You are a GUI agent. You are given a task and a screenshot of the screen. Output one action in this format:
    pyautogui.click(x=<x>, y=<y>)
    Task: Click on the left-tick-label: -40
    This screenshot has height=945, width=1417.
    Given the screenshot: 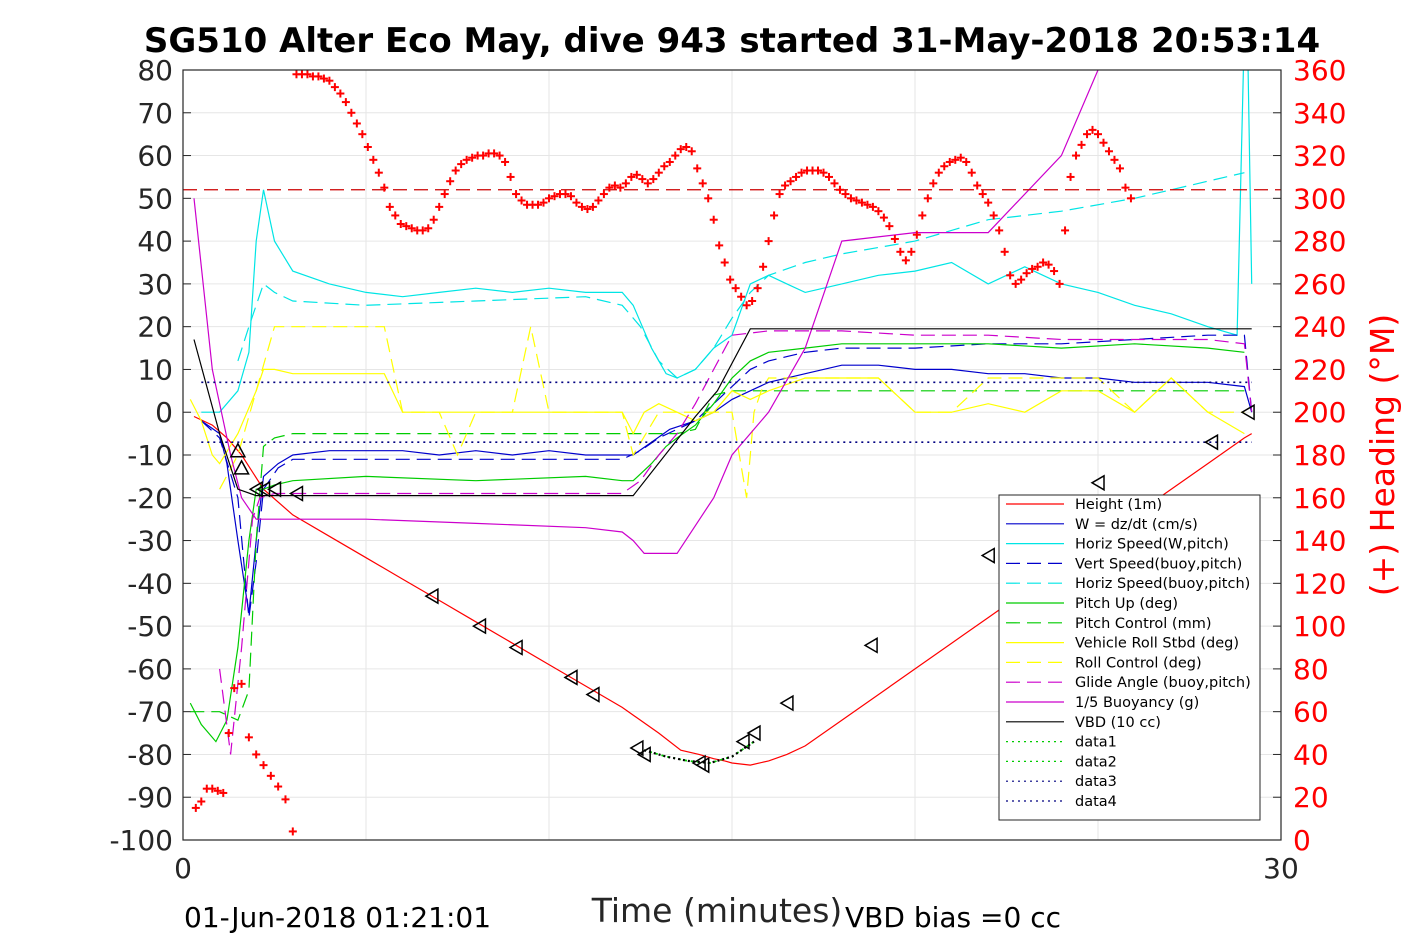 What is the action you would take?
    pyautogui.click(x=150, y=583)
    